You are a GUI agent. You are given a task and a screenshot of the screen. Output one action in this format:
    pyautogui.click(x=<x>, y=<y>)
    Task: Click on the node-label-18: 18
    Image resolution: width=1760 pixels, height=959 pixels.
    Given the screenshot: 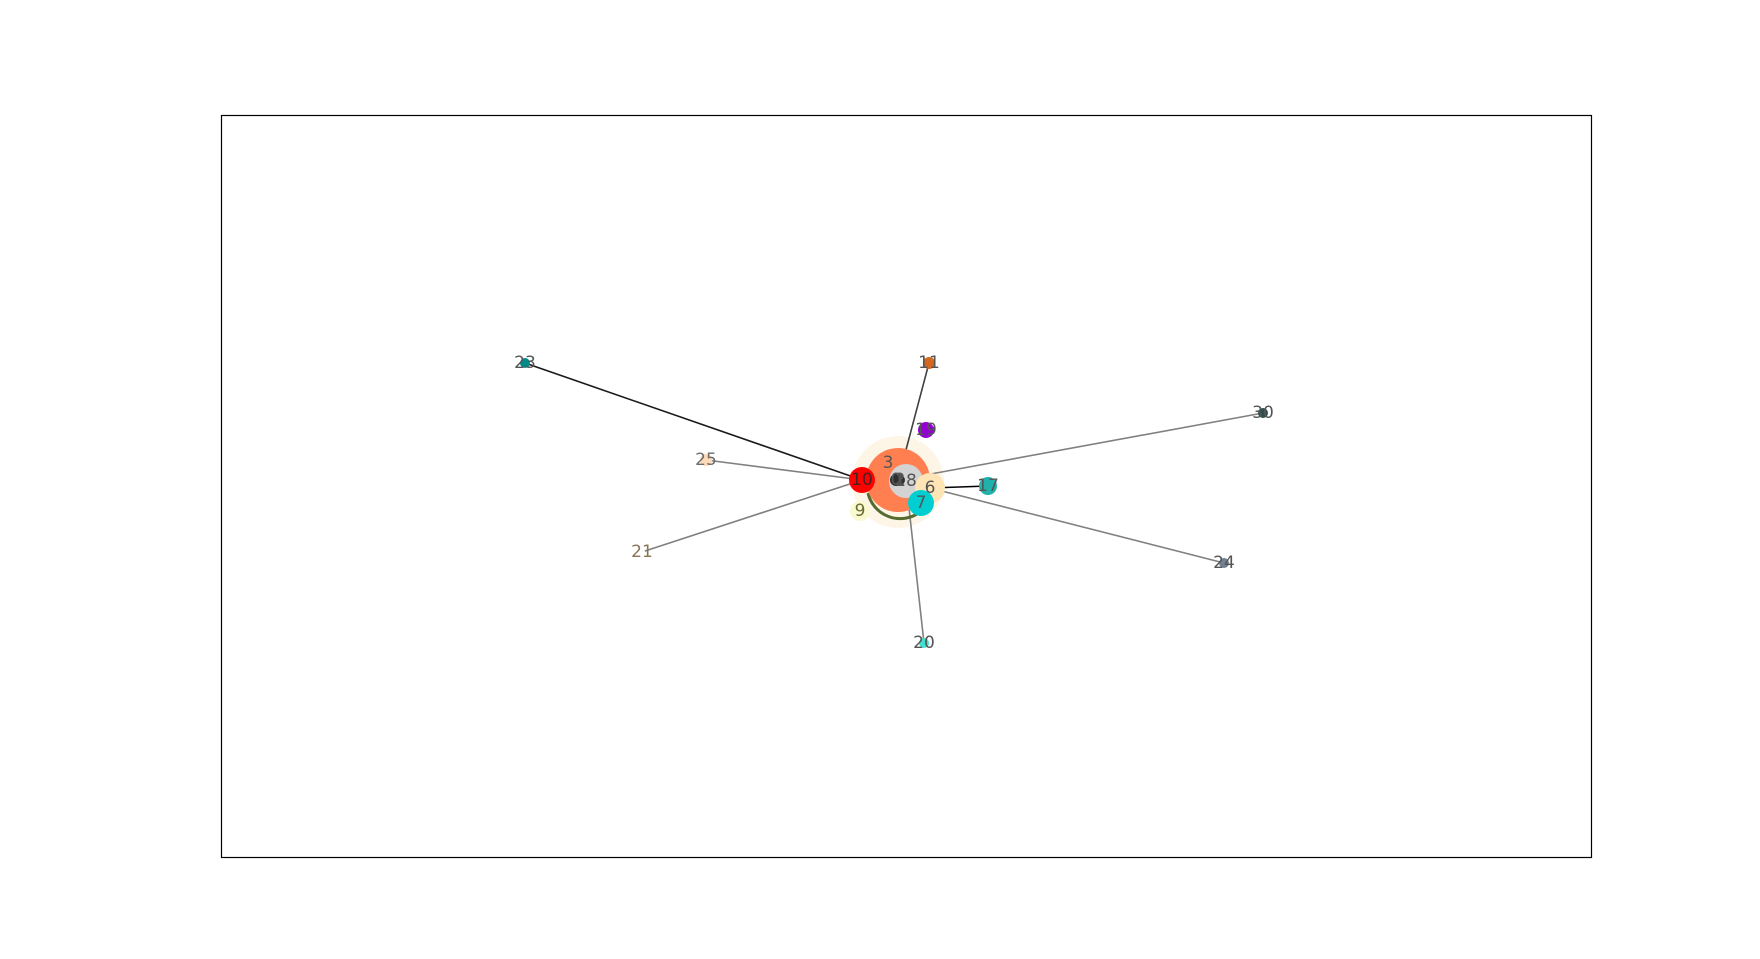 What is the action you would take?
    pyautogui.click(x=906, y=481)
    